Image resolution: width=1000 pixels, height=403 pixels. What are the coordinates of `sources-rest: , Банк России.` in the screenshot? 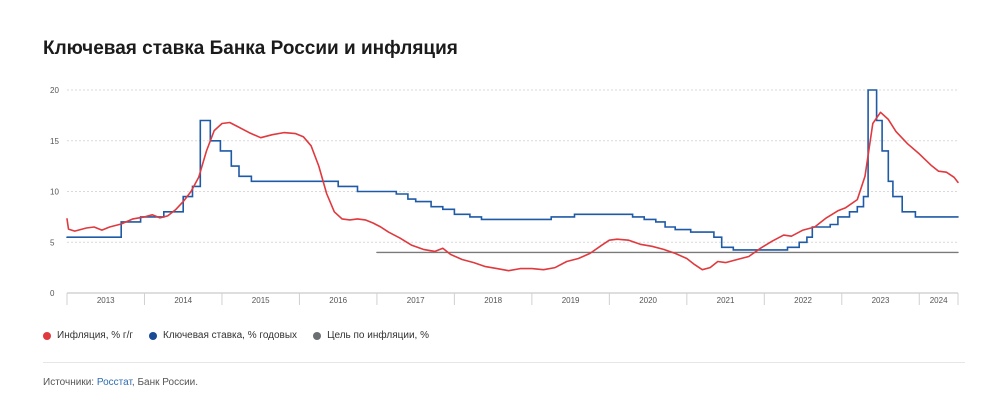 It's located at (165, 382).